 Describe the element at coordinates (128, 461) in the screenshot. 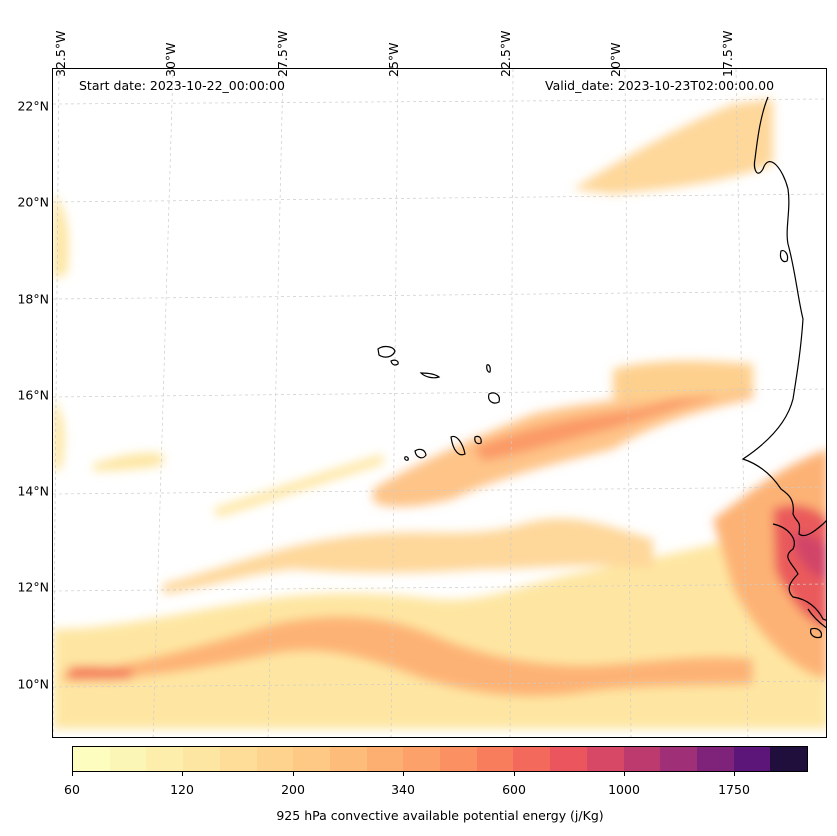

I see `cape-patch-west` at that location.